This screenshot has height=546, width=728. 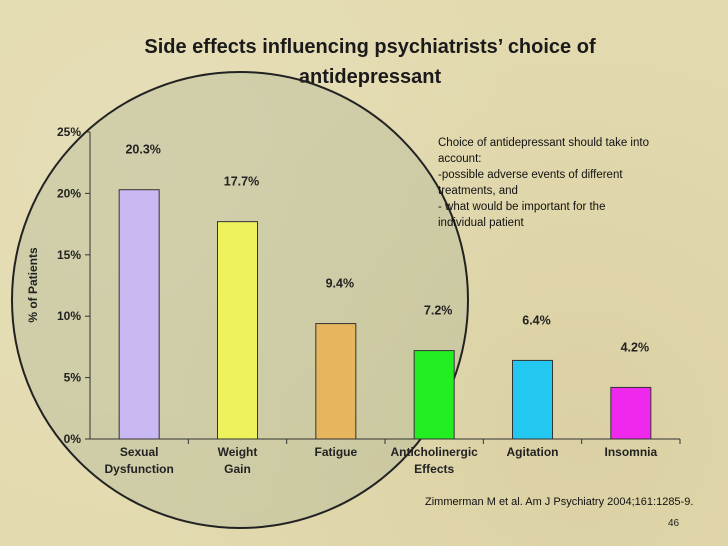 I want to click on y-axis-label: % of Patients, so click(x=33, y=285).